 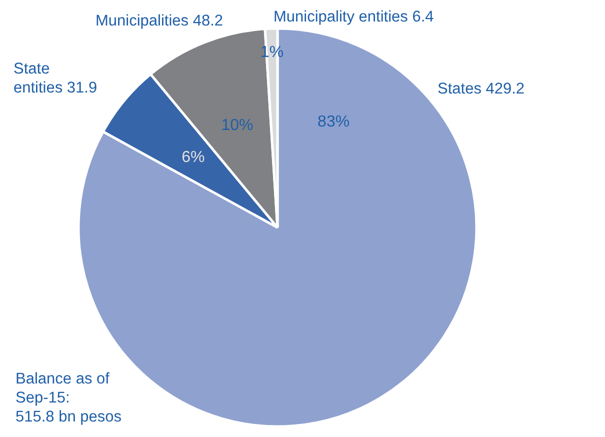 What do you see at coordinates (354, 17) in the screenshot?
I see `slice-label: Municipality entities 6.4` at bounding box center [354, 17].